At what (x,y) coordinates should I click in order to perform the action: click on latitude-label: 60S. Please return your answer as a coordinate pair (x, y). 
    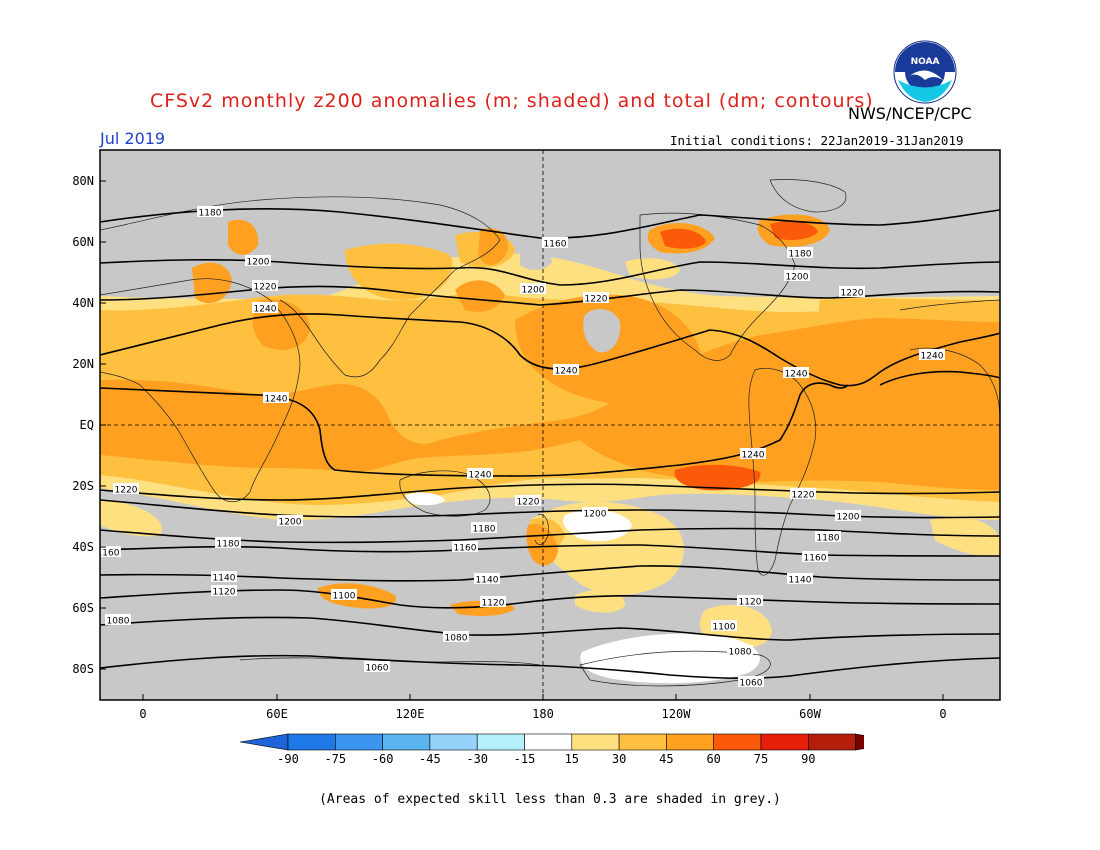
    Looking at the image, I should click on (83, 608).